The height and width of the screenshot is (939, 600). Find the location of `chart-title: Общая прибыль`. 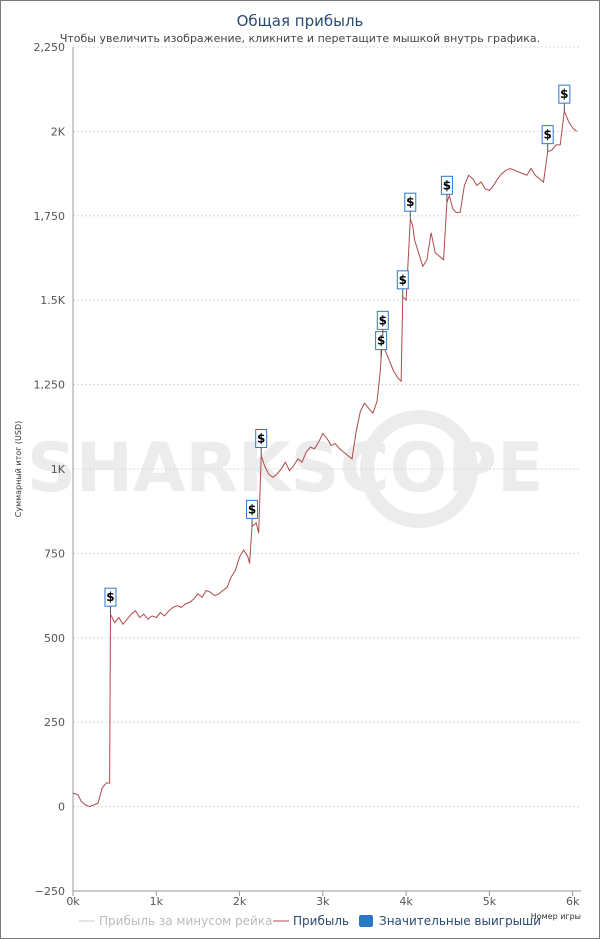

chart-title: Общая прибыль is located at coordinates (300, 21).